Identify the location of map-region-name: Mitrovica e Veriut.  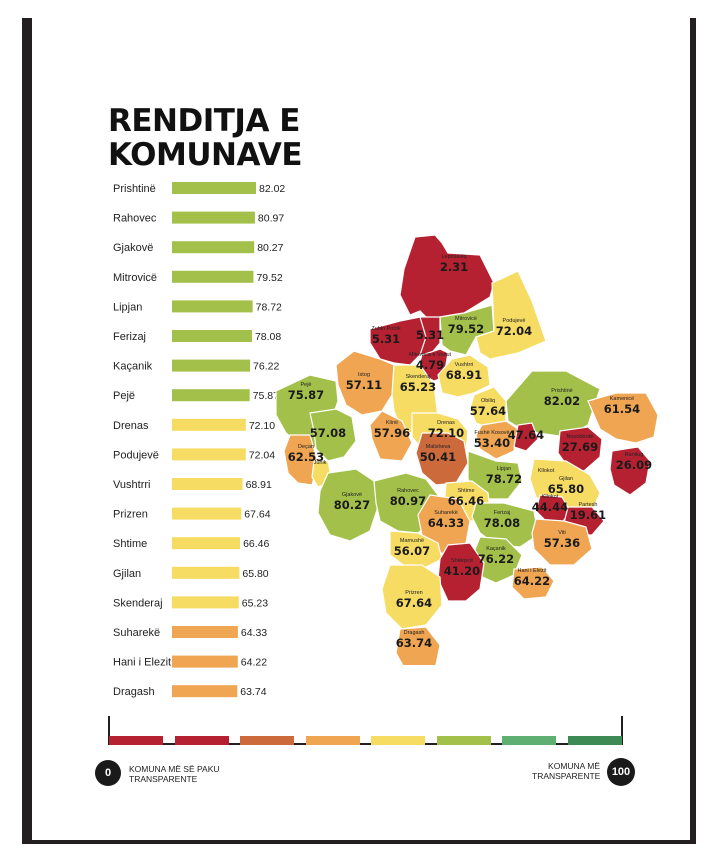
(430, 355).